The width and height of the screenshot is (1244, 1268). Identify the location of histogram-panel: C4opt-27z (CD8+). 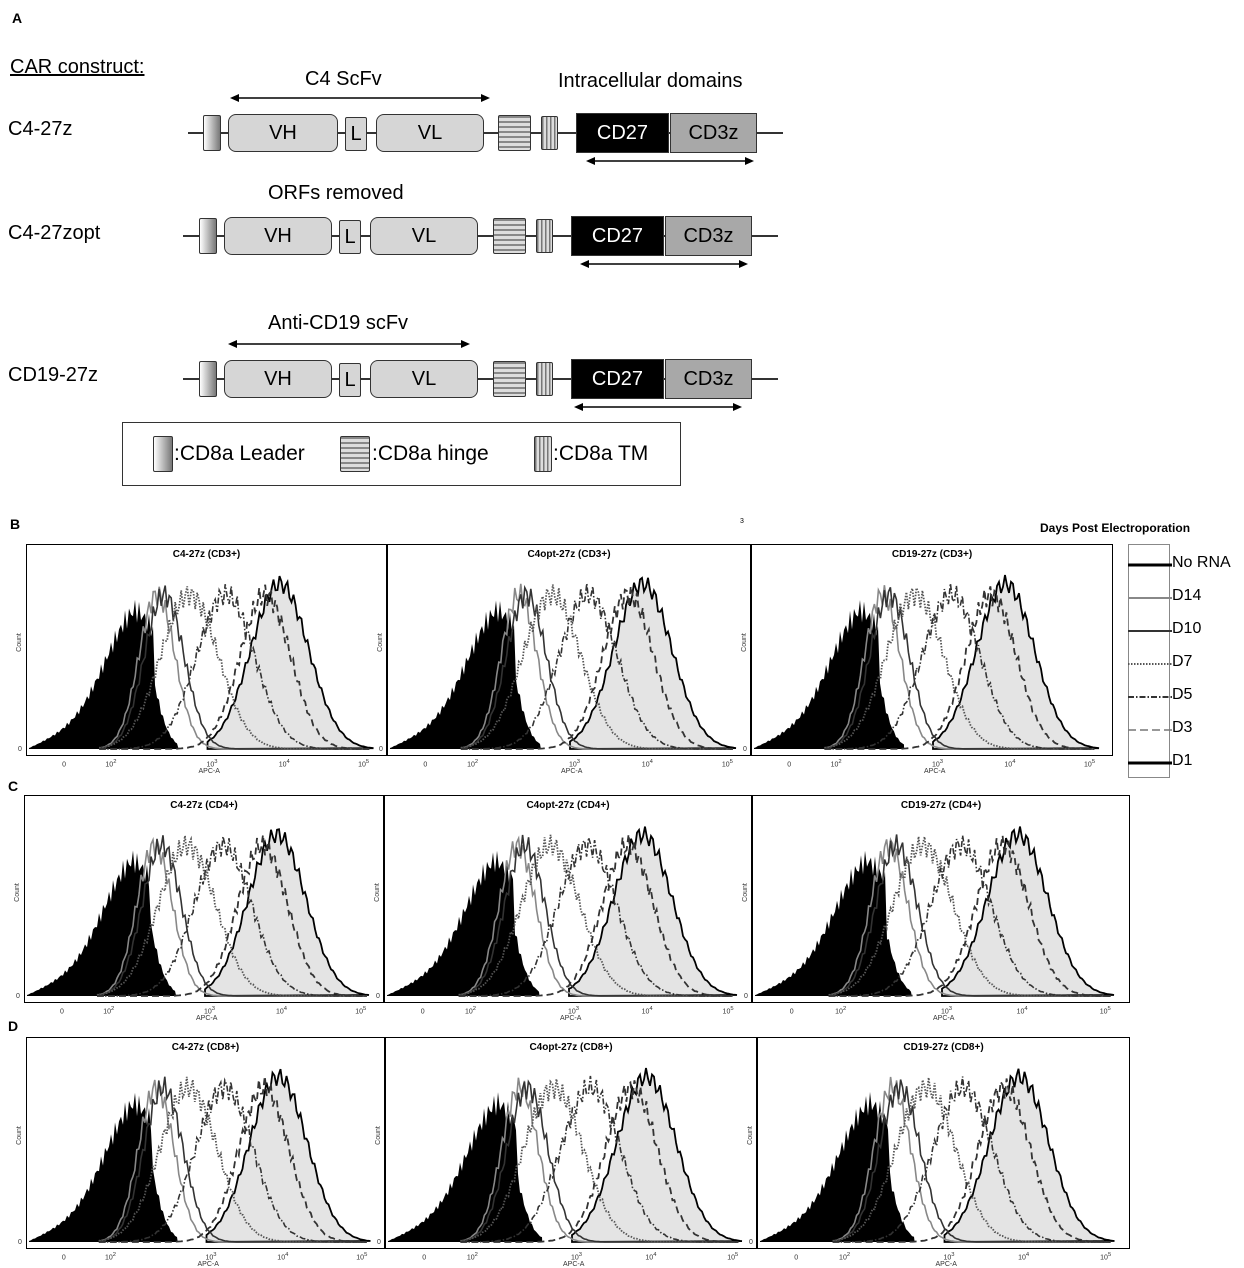
(571, 1143).